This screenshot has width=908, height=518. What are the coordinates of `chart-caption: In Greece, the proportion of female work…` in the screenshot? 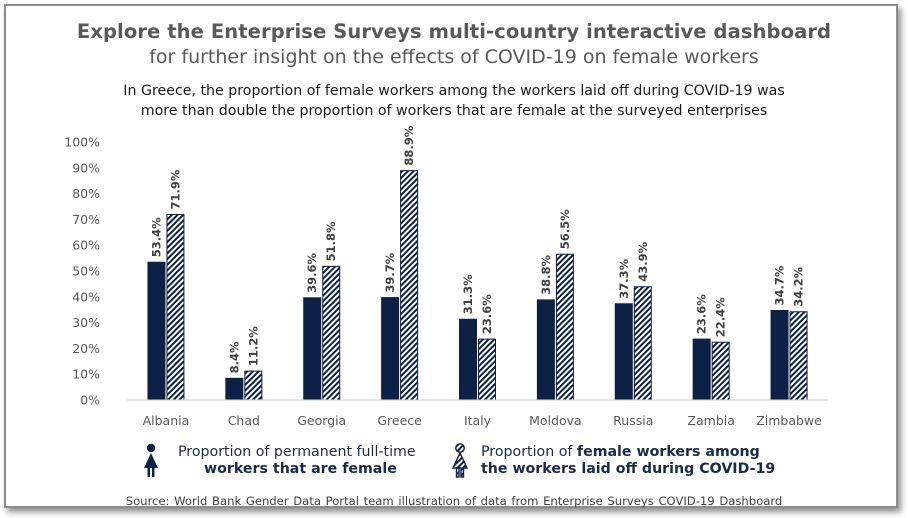 It's located at (454, 101).